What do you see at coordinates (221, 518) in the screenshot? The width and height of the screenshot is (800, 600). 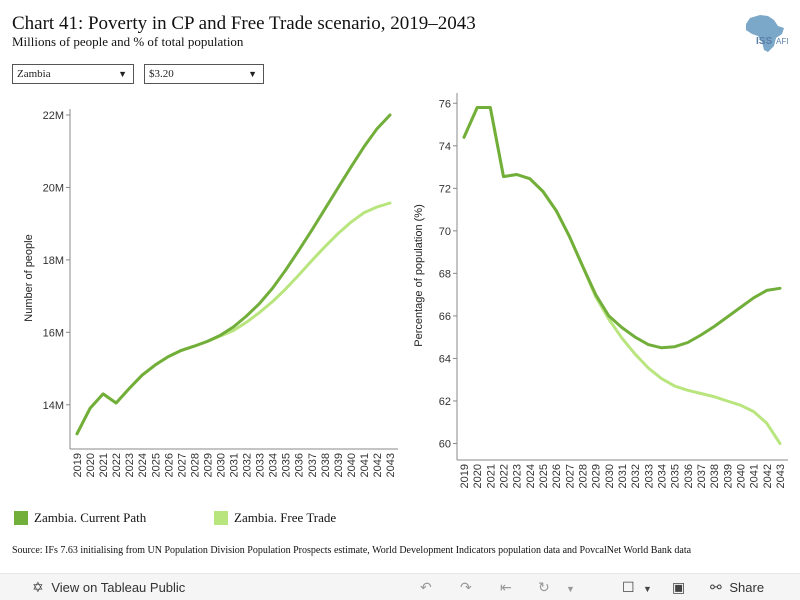 I see `legend-swatch-free-trade` at bounding box center [221, 518].